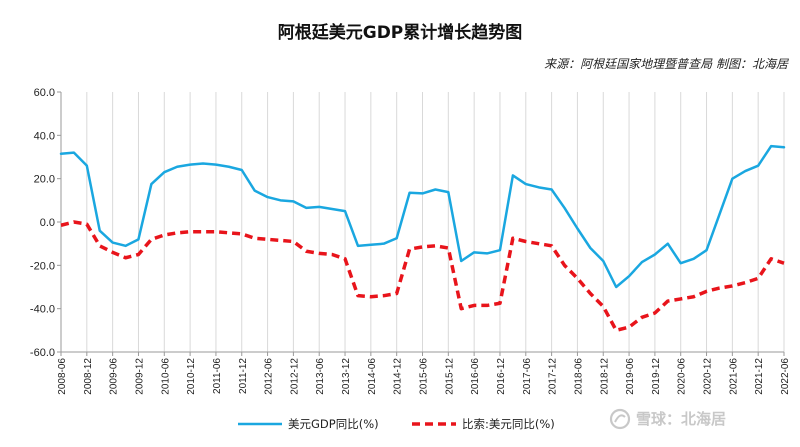 This screenshot has width=800, height=447. What do you see at coordinates (42, 310) in the screenshot?
I see `y-tick-label: -40.0` at bounding box center [42, 310].